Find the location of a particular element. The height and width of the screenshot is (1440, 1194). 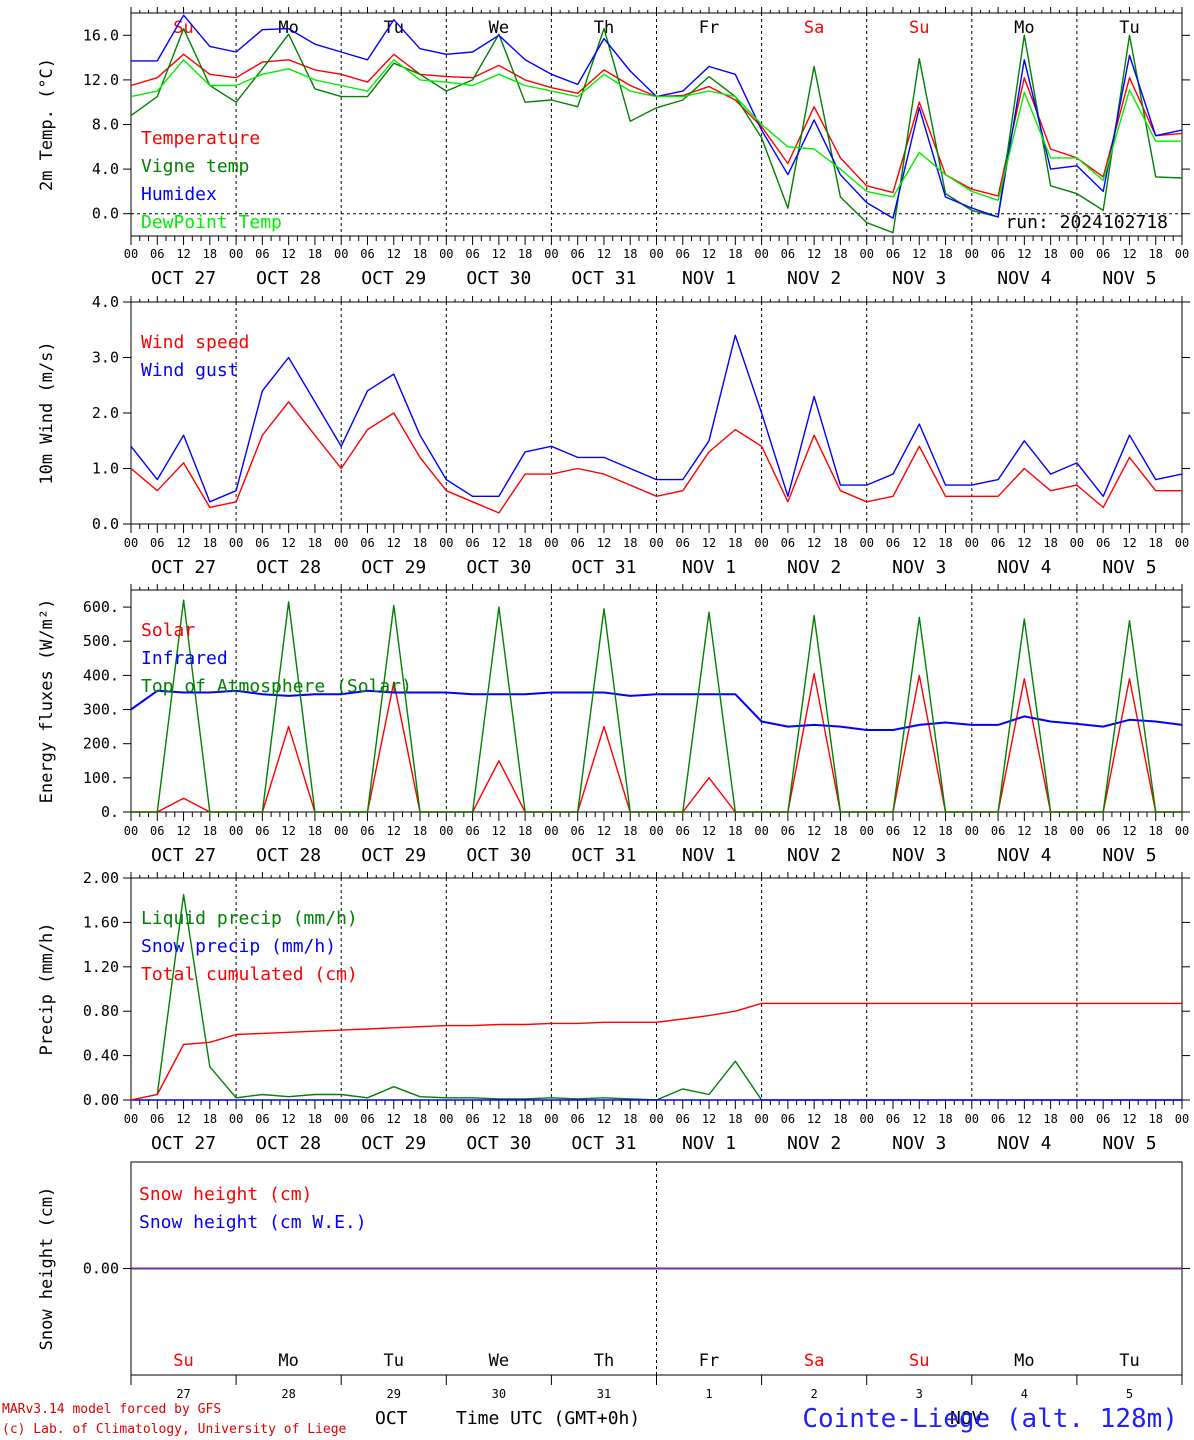

y-tick-label: 4.0 is located at coordinates (105, 302).